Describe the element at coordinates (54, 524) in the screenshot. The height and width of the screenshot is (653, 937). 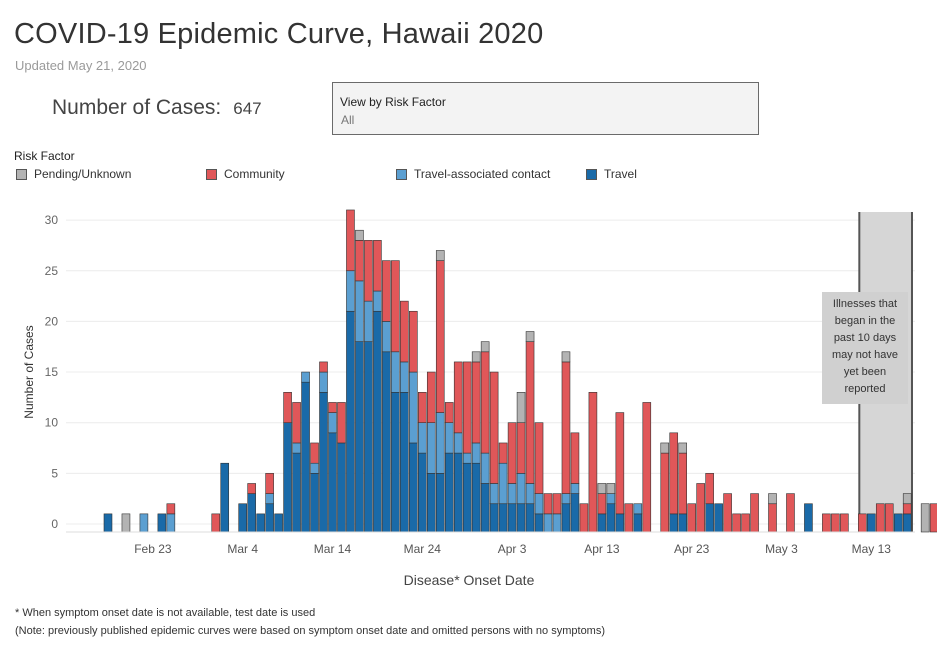
I see `y-tick-label: 0` at that location.